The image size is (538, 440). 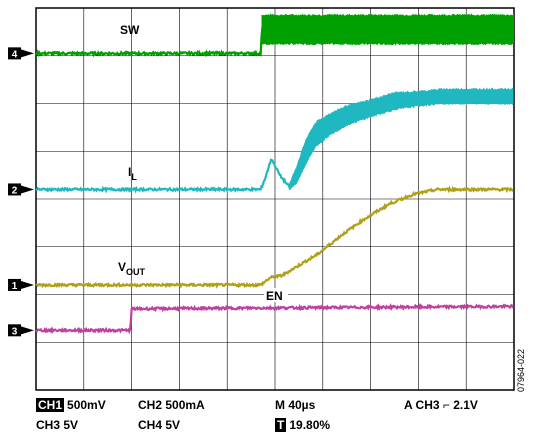 I want to click on figure-id: 07964-022, so click(x=521, y=370).